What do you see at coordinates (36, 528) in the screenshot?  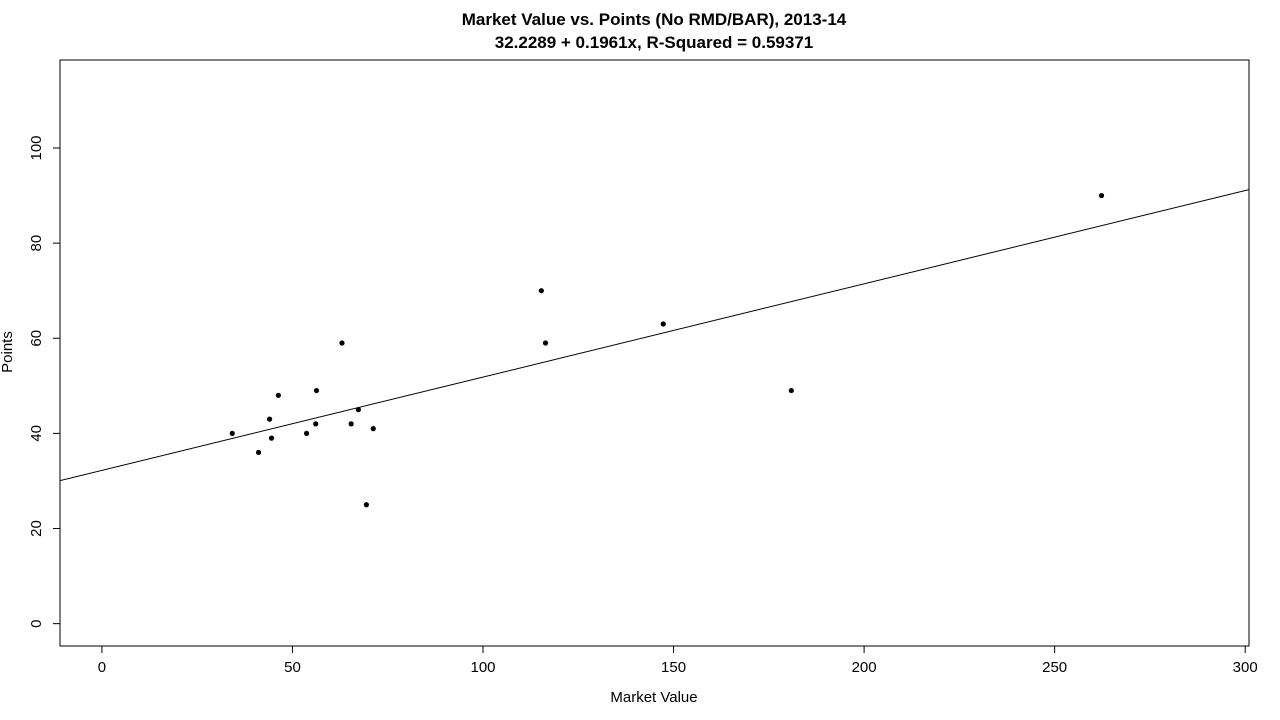 I see `y-tick-label: 20` at bounding box center [36, 528].